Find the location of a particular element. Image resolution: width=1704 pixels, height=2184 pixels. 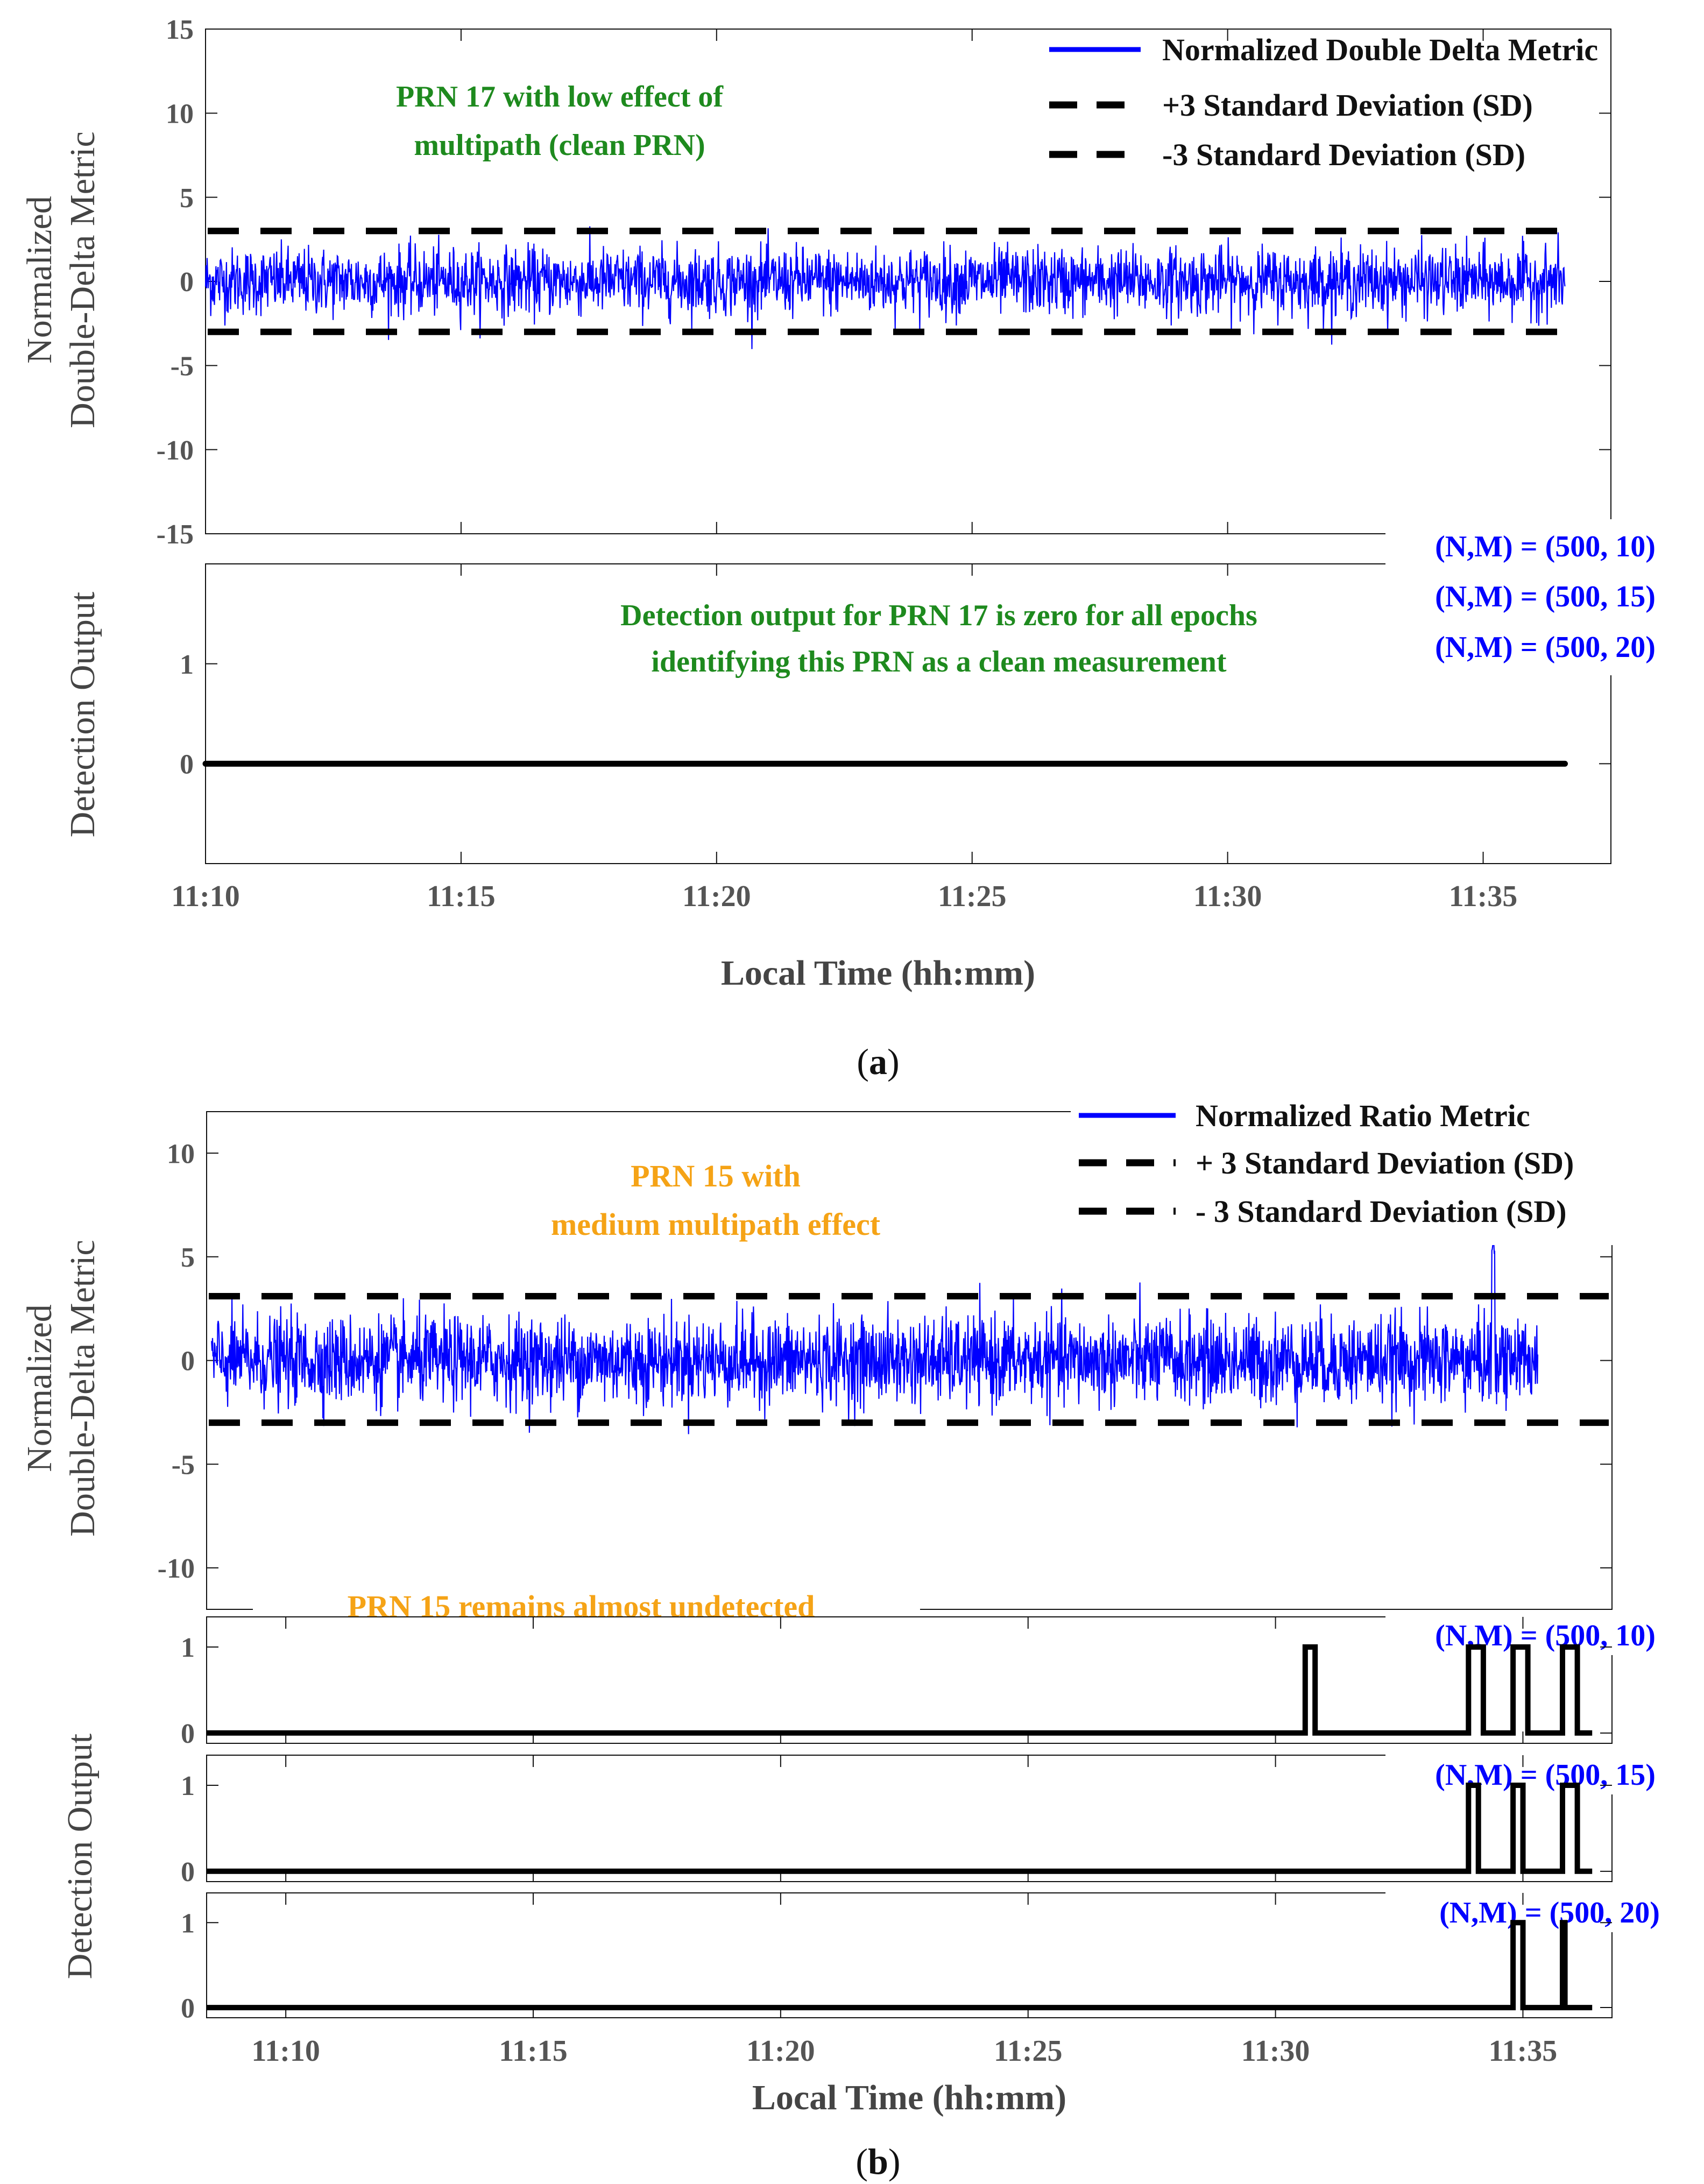

panel-b-metric-ytick-label: 5 is located at coordinates (188, 1258).